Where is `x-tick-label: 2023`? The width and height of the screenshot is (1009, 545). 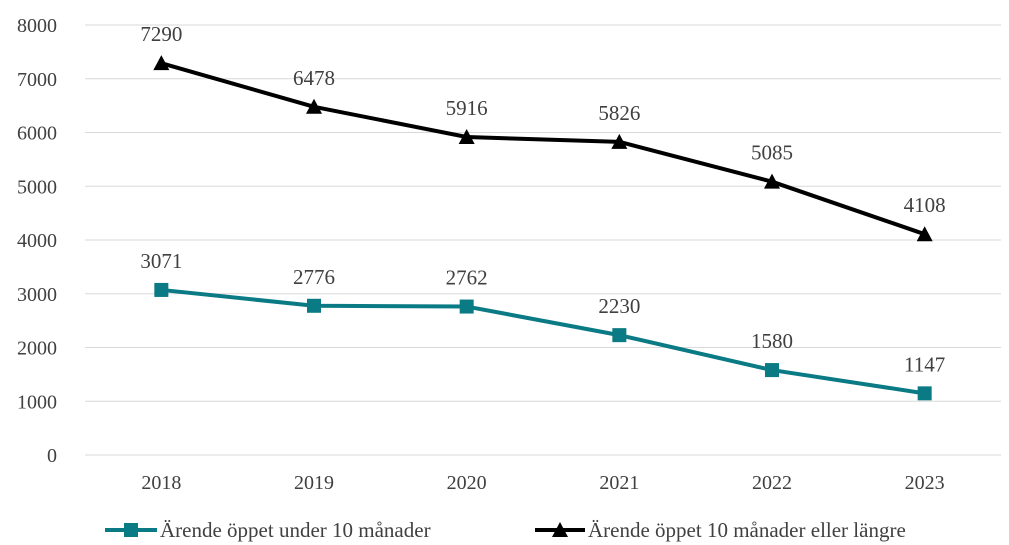 x-tick-label: 2023 is located at coordinates (925, 483).